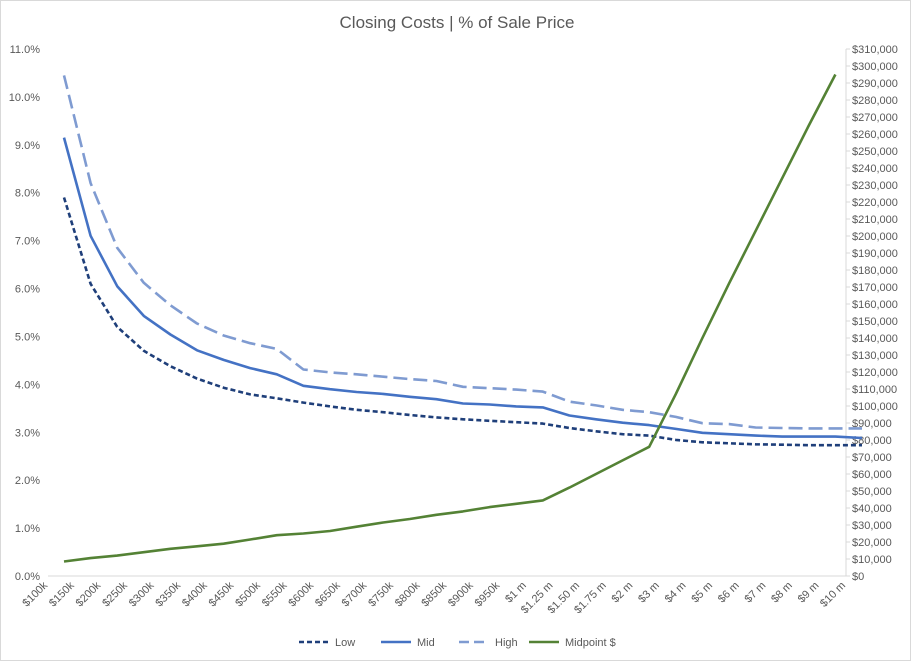  I want to click on x-tick-label: $7 m, so click(756, 593).